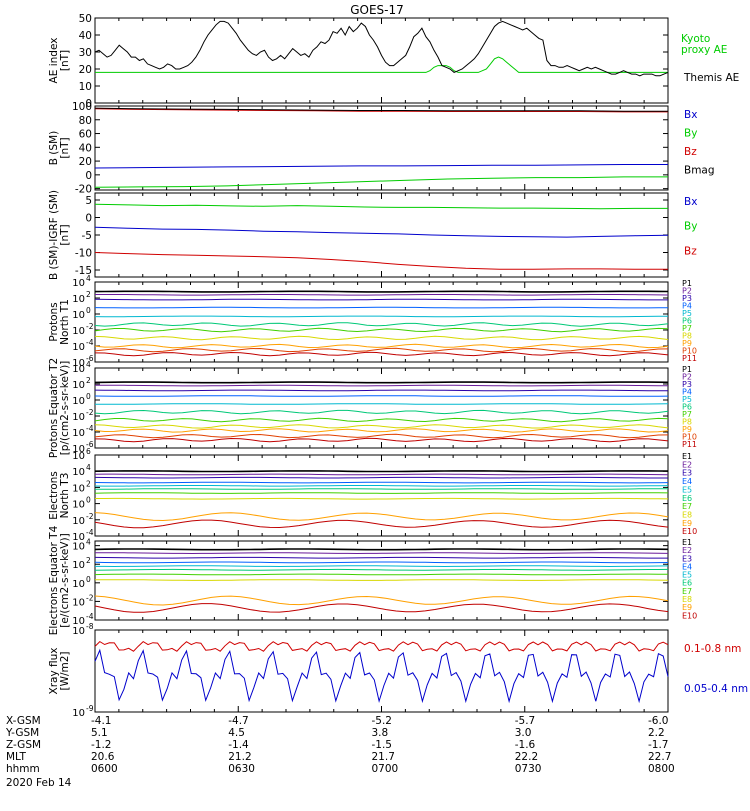  Describe the element at coordinates (54, 235) in the screenshot. I see `panel-3-ylabel: B (SM)-IGRF (SM)` at that location.